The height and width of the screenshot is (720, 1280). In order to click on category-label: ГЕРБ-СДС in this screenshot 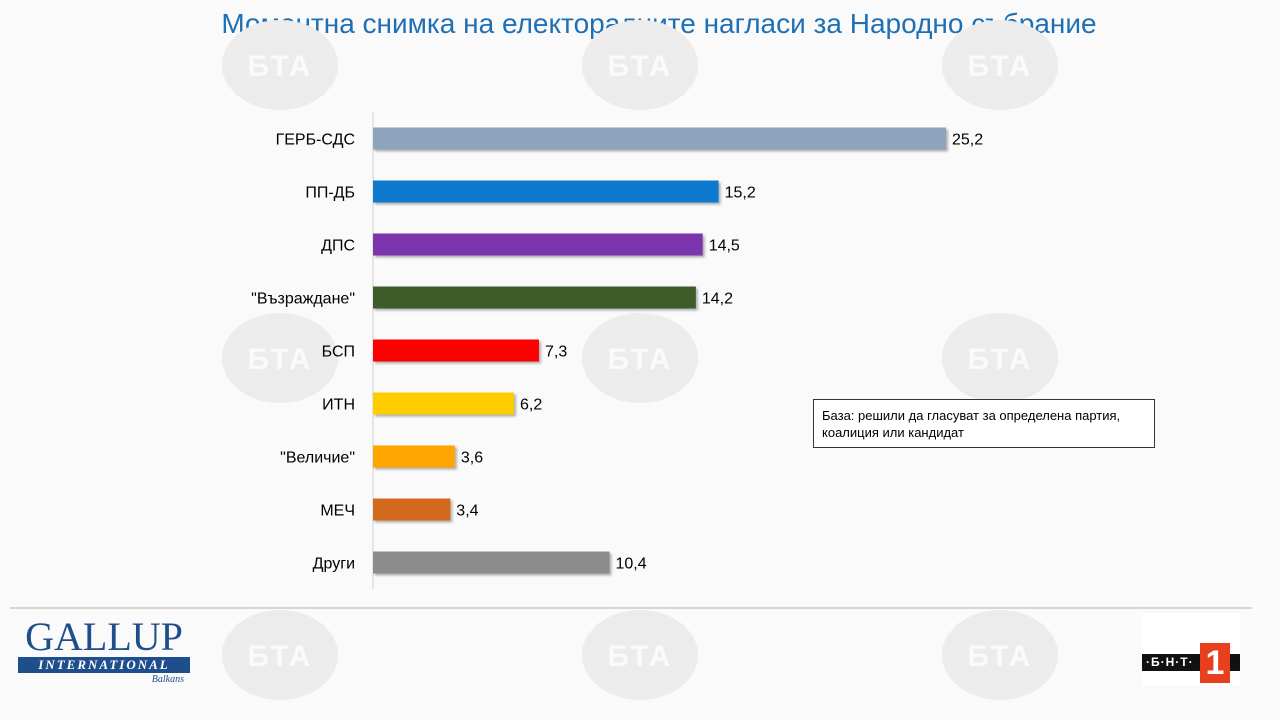, I will do `click(315, 140)`.